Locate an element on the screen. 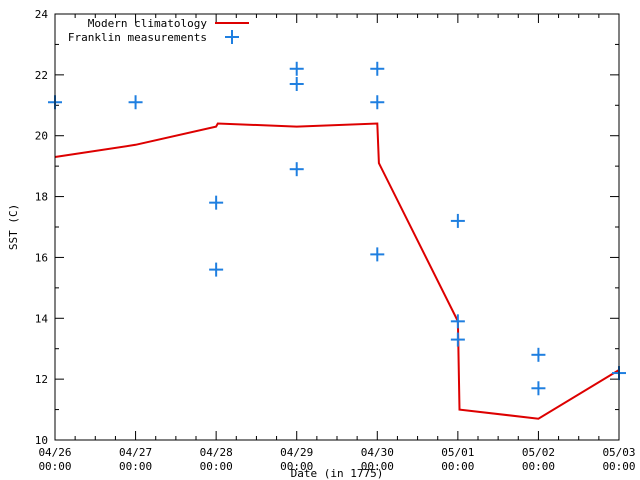 The image size is (640, 480). y-tick-label-22: 22 is located at coordinates (41, 75).